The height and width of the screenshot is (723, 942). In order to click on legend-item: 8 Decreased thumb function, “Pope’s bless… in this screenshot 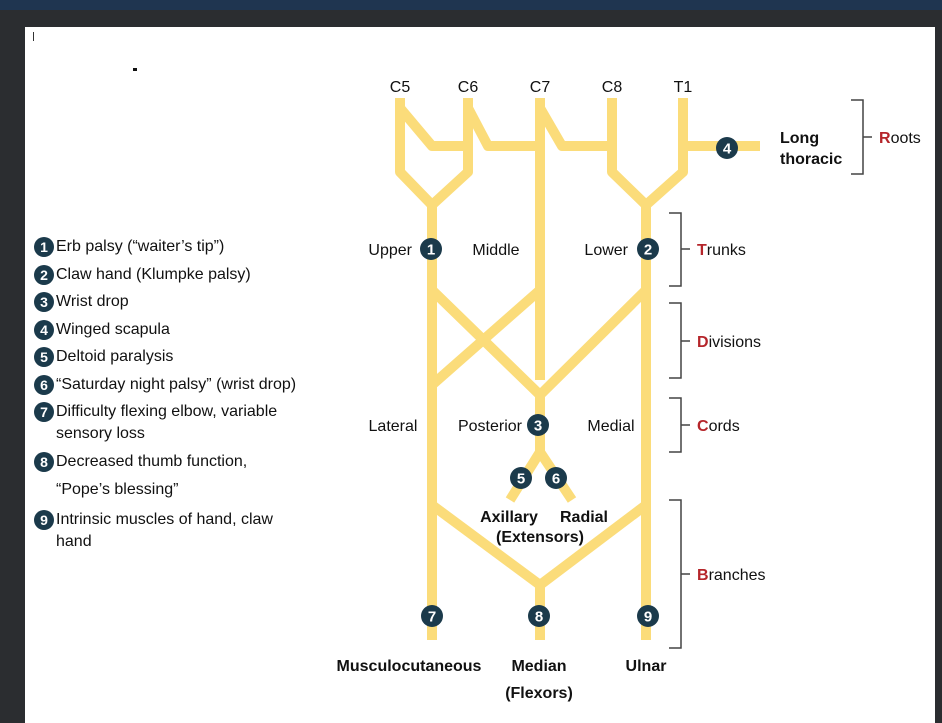, I will do `click(194, 477)`.